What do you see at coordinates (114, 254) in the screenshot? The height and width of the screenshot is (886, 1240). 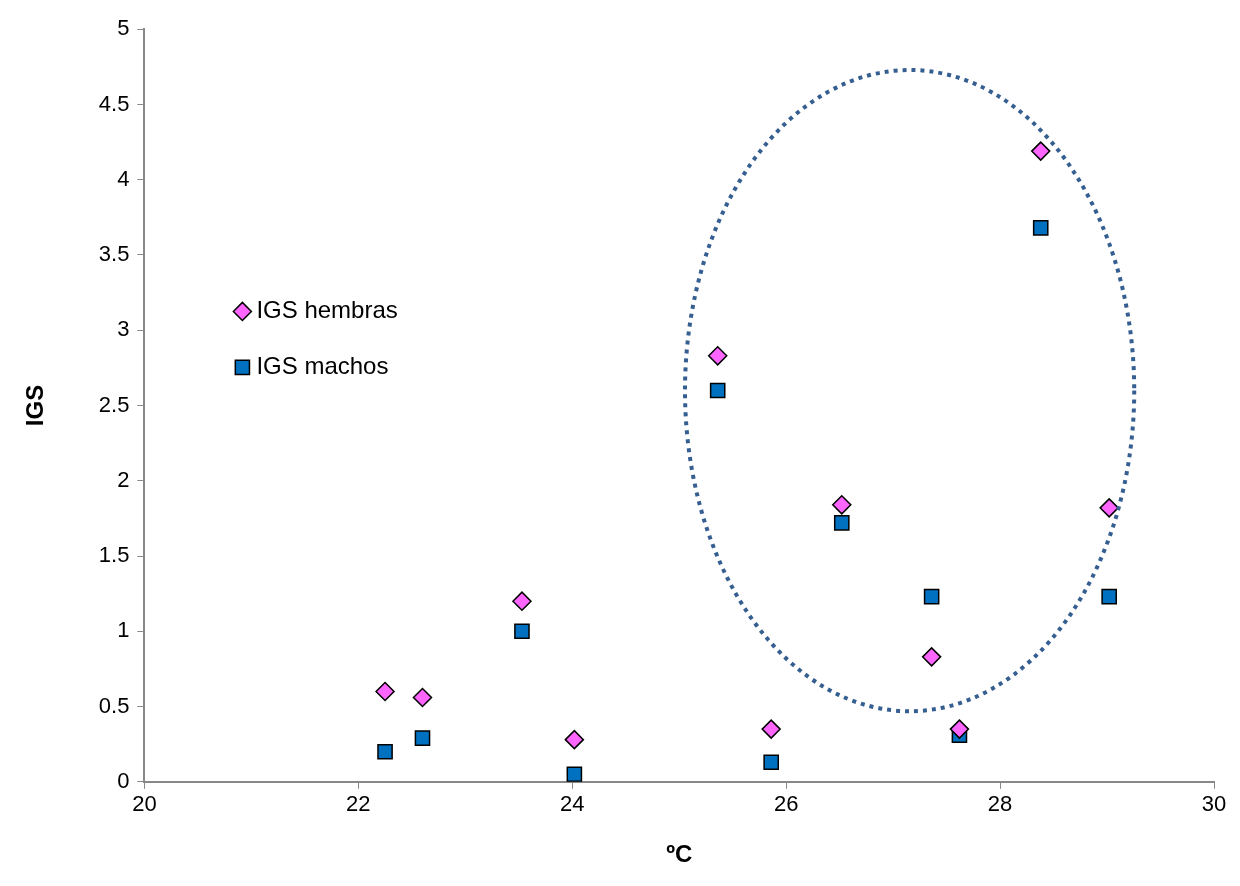 I see `y-tick-label: 3.5` at bounding box center [114, 254].